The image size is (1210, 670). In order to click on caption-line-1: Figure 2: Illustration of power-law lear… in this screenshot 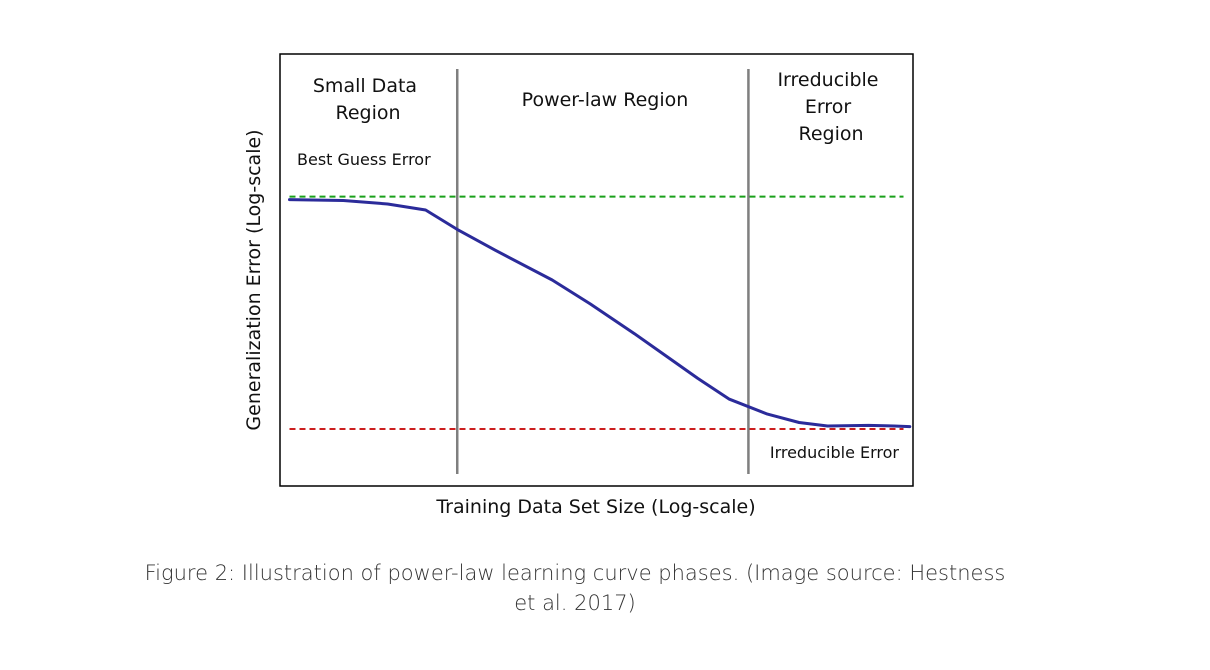, I will do `click(575, 573)`.